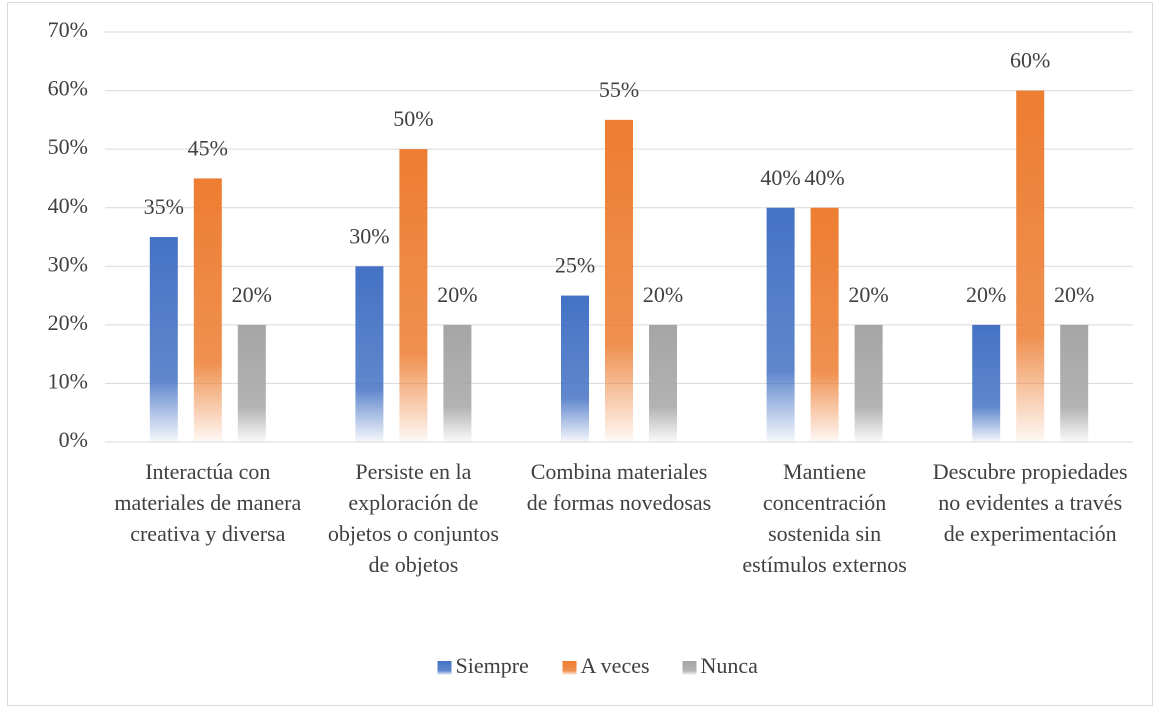  What do you see at coordinates (208, 147) in the screenshot?
I see `data-label: 45%` at bounding box center [208, 147].